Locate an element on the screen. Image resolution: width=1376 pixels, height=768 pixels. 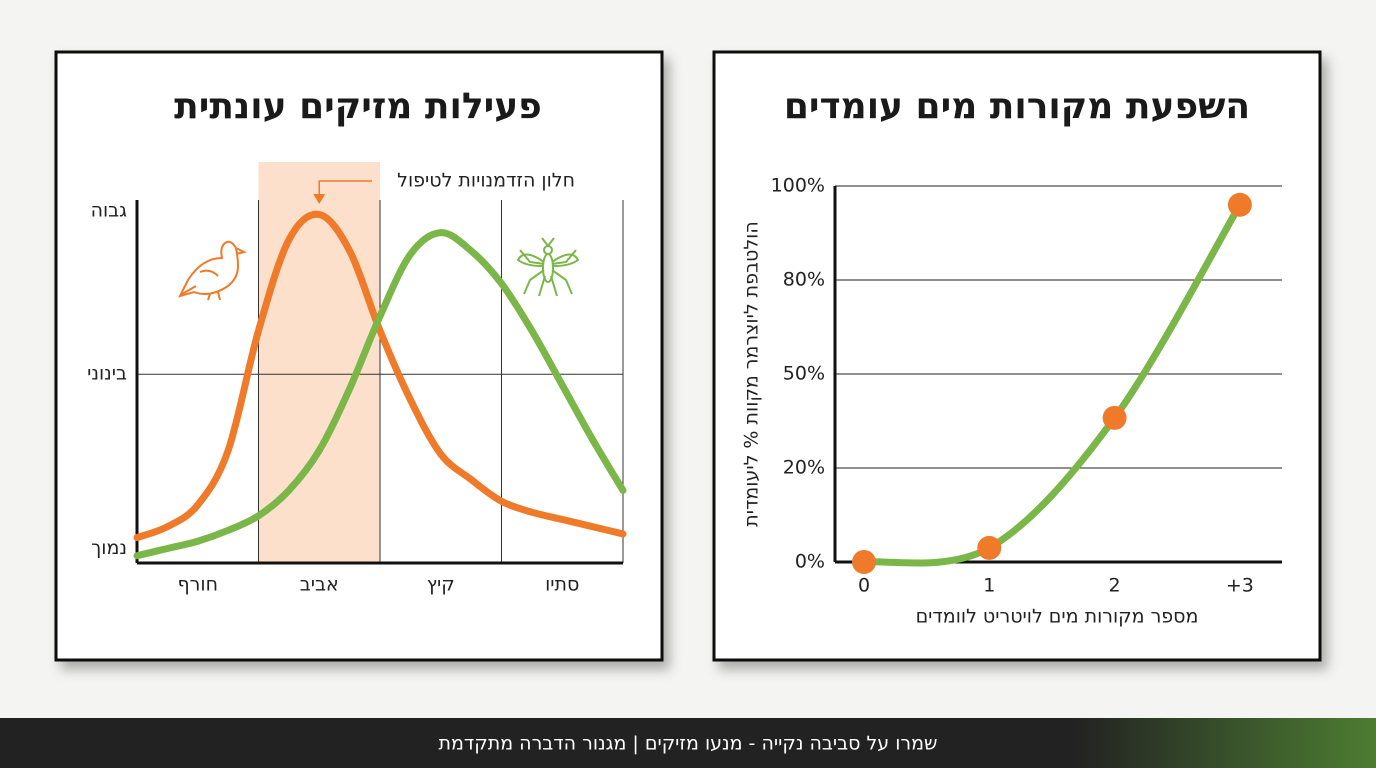
chart-title: פעילות מזיקים עונתית is located at coordinates (358, 106).